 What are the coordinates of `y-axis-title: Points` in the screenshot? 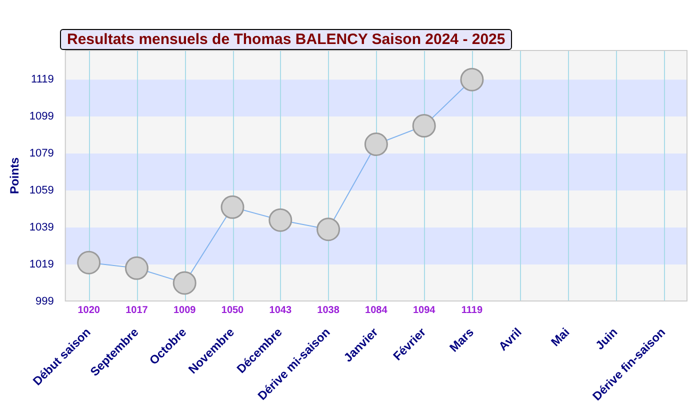 It's located at (15, 175).